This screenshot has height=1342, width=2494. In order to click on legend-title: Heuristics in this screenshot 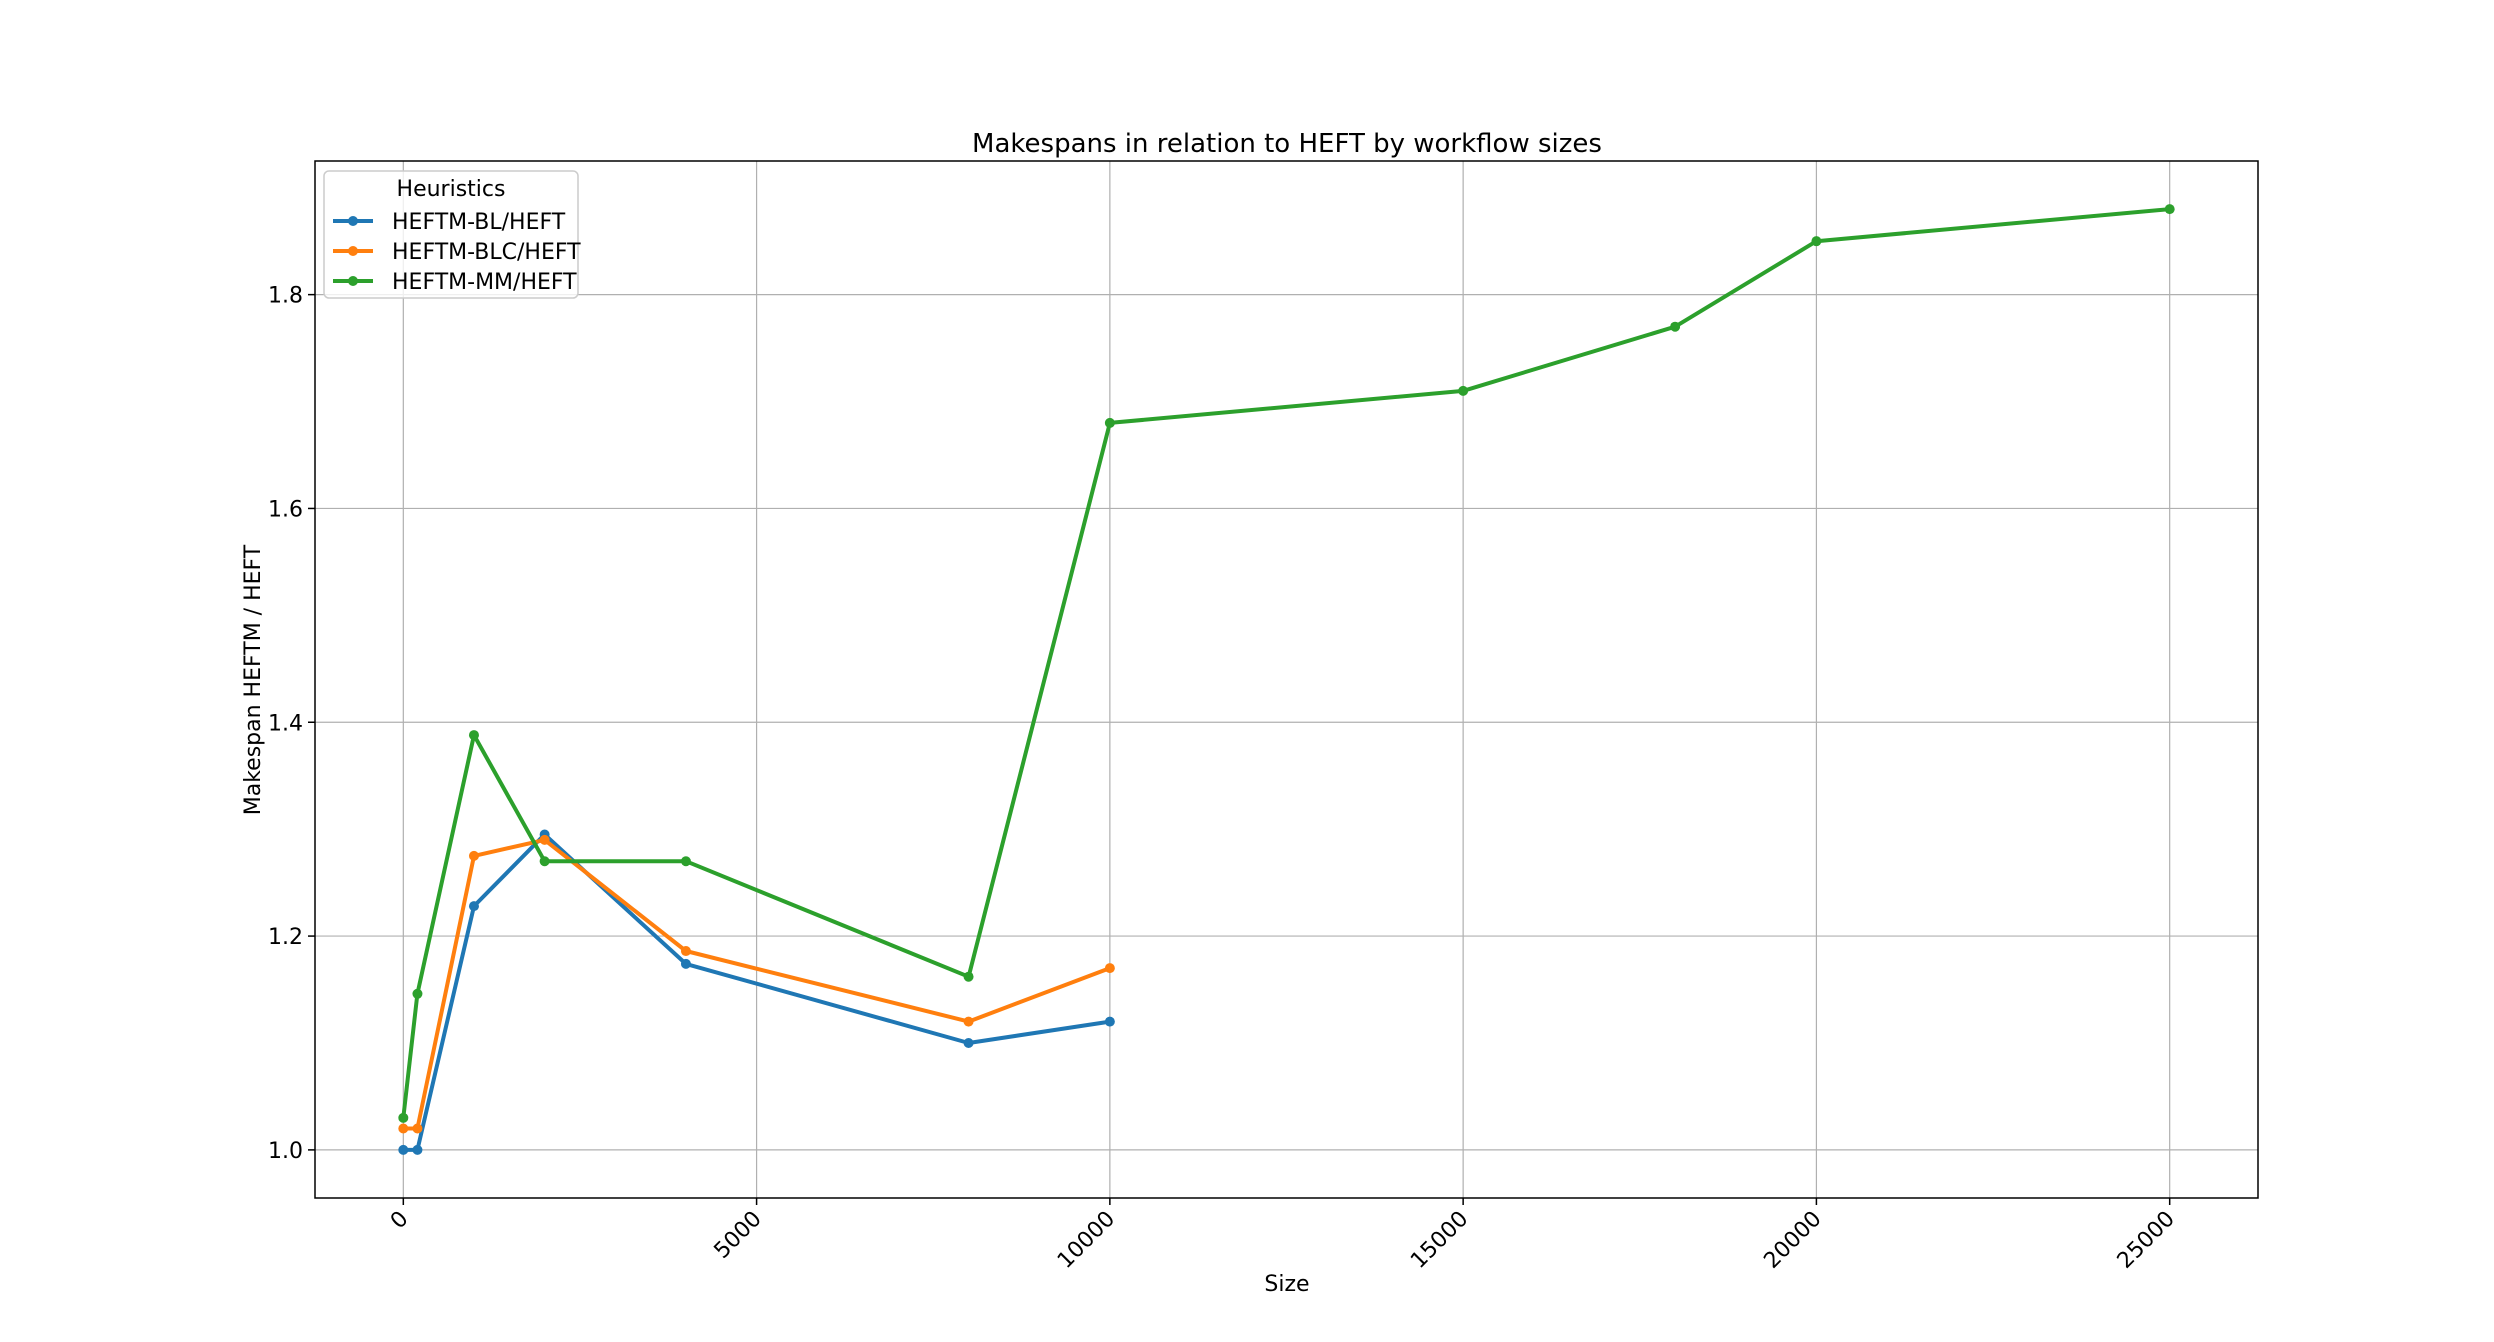, I will do `click(451, 189)`.